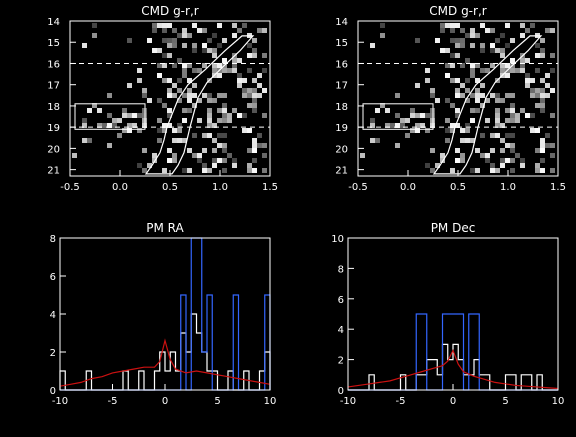 The width and height of the screenshot is (576, 437). Describe the element at coordinates (53, 128) in the screenshot. I see `y-tick-label: 19` at that location.